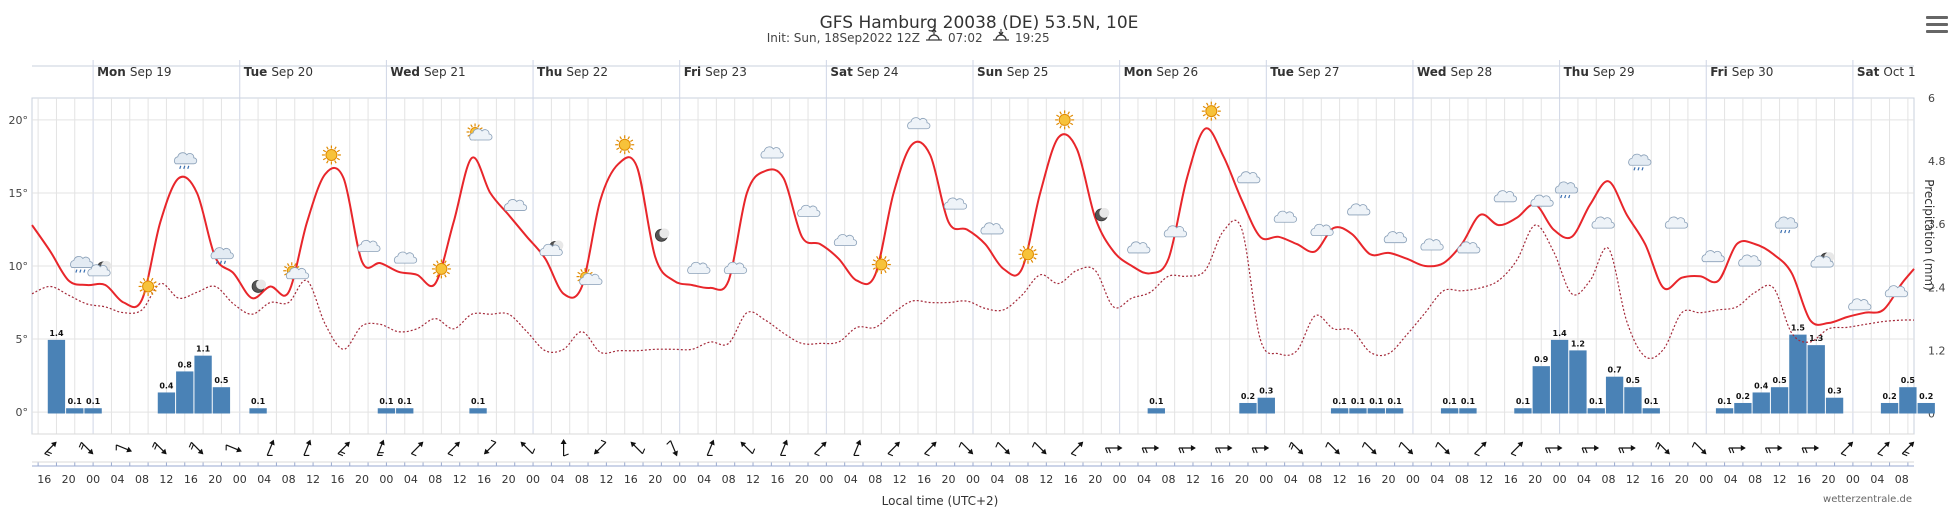 The image size is (1958, 524). I want to click on day-weekday: Sat, so click(841, 72).